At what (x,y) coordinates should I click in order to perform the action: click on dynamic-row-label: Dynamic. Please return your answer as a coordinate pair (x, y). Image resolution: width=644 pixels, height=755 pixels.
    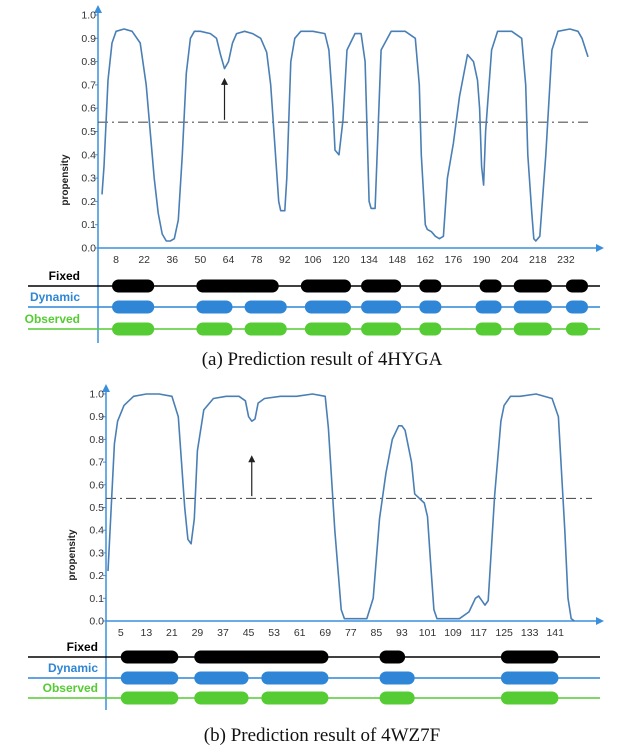
    Looking at the image, I should click on (73, 668).